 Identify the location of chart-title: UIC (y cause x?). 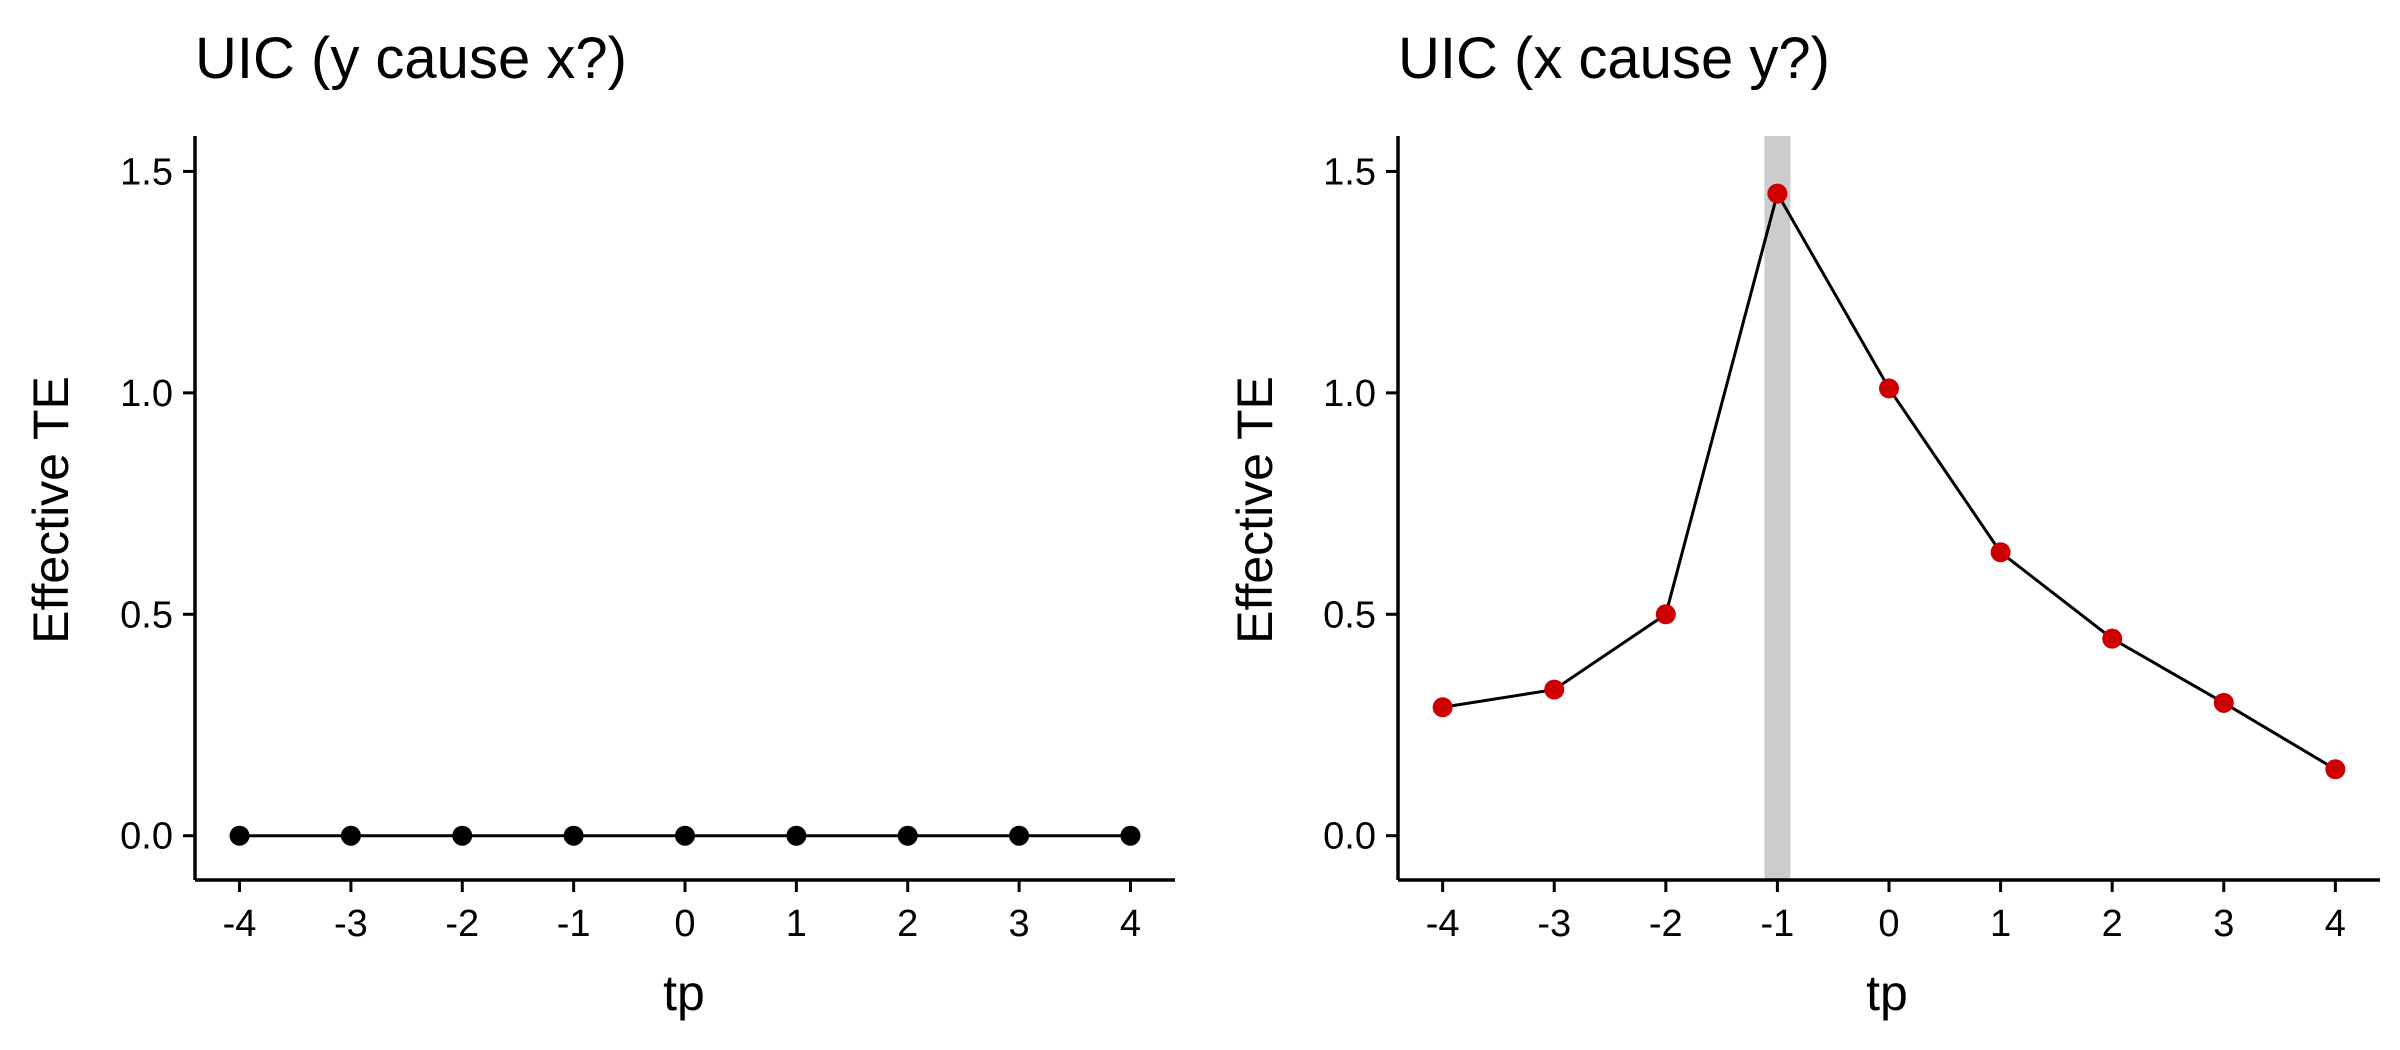
(411, 58).